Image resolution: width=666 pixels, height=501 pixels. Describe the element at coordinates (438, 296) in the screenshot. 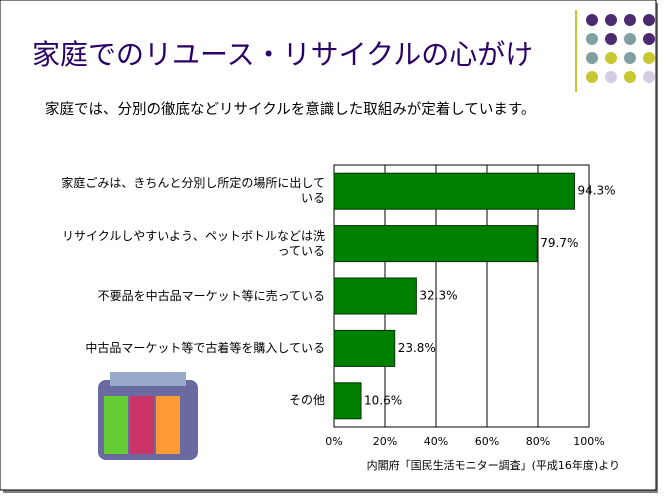

I see `value-label: 32.3%` at that location.